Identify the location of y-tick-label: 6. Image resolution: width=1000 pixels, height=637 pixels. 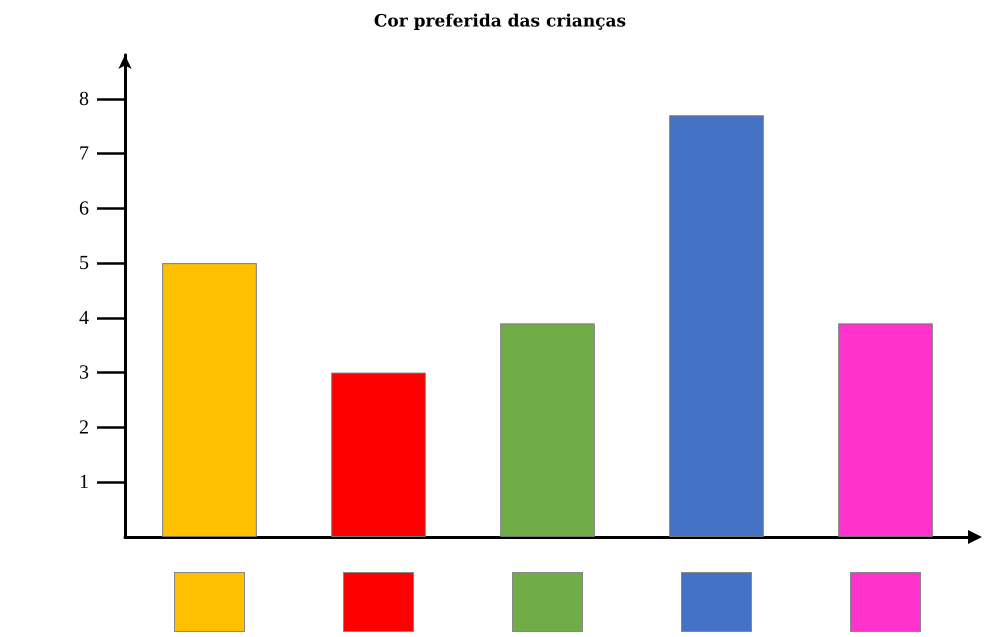
(84, 208).